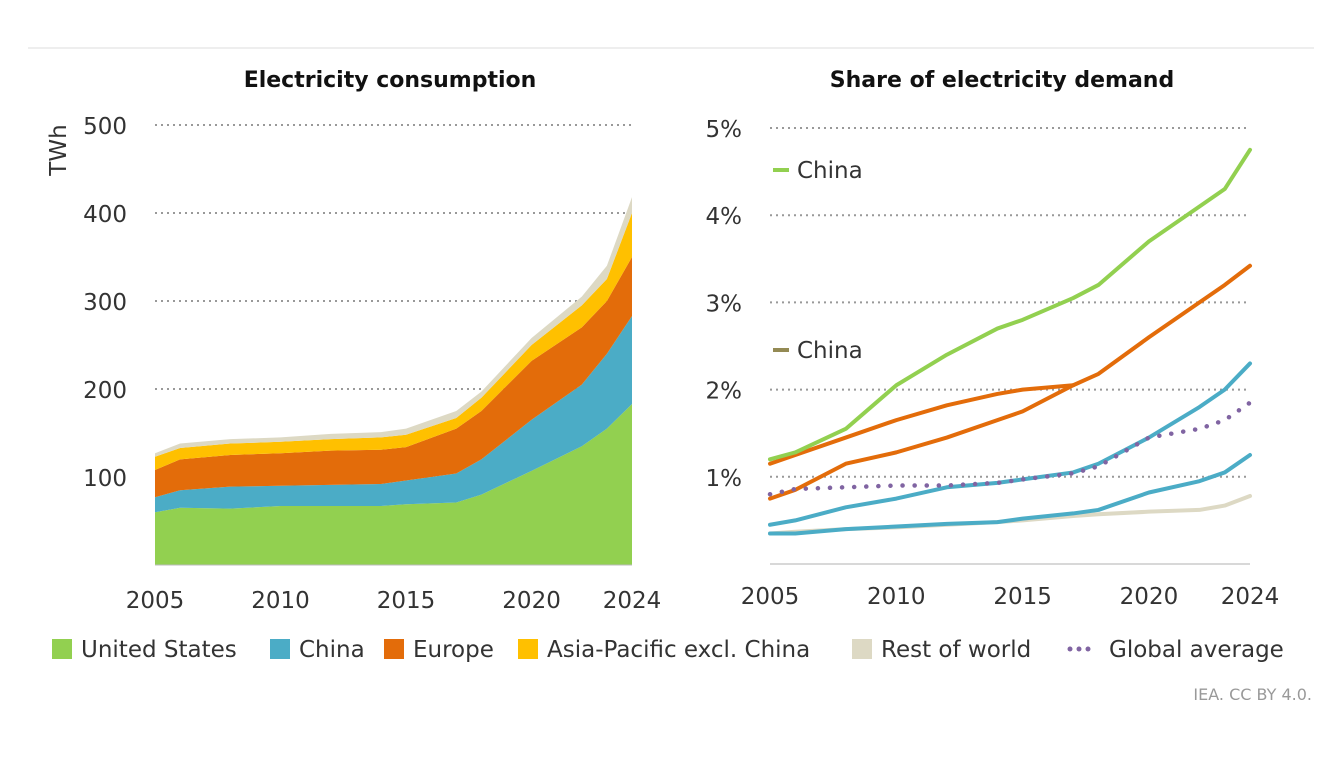 This screenshot has width=1344, height=768. I want to click on area-asia-pacific-excl-china, so click(393, 341).